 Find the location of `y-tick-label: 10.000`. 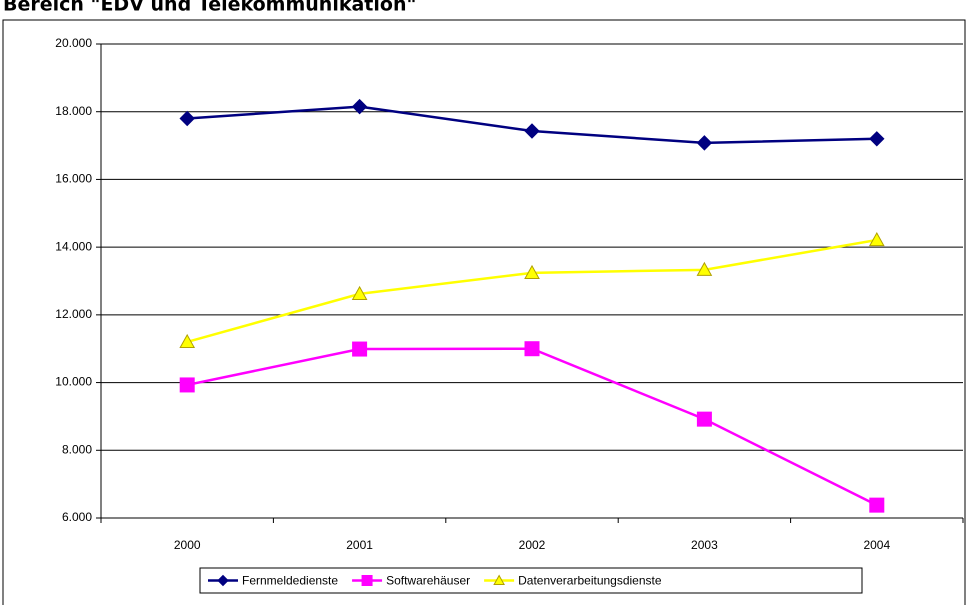

y-tick-label: 10.000 is located at coordinates (73, 382).